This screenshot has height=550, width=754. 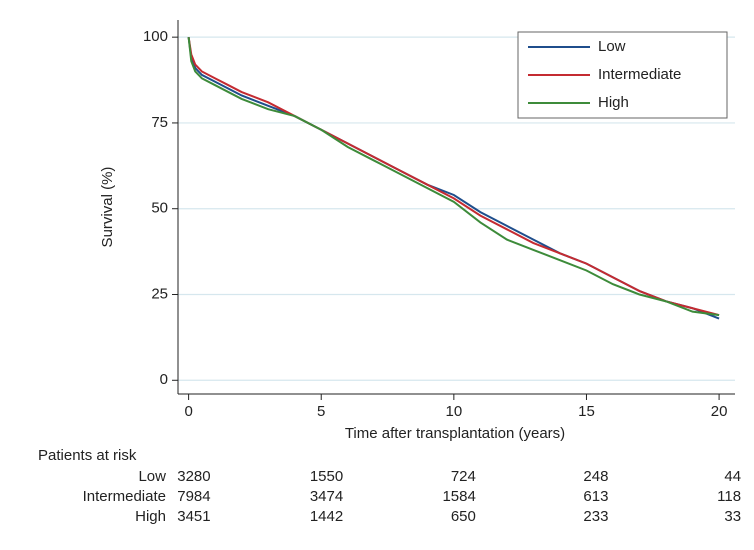 What do you see at coordinates (150, 516) in the screenshot?
I see `risk-row-label: High` at bounding box center [150, 516].